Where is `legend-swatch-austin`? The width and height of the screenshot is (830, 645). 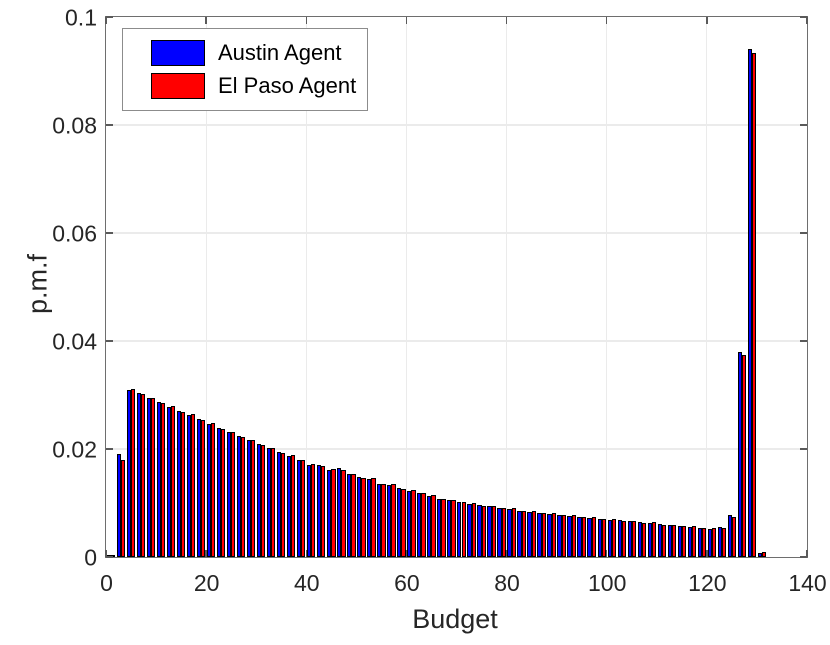
legend-swatch-austin is located at coordinates (178, 52).